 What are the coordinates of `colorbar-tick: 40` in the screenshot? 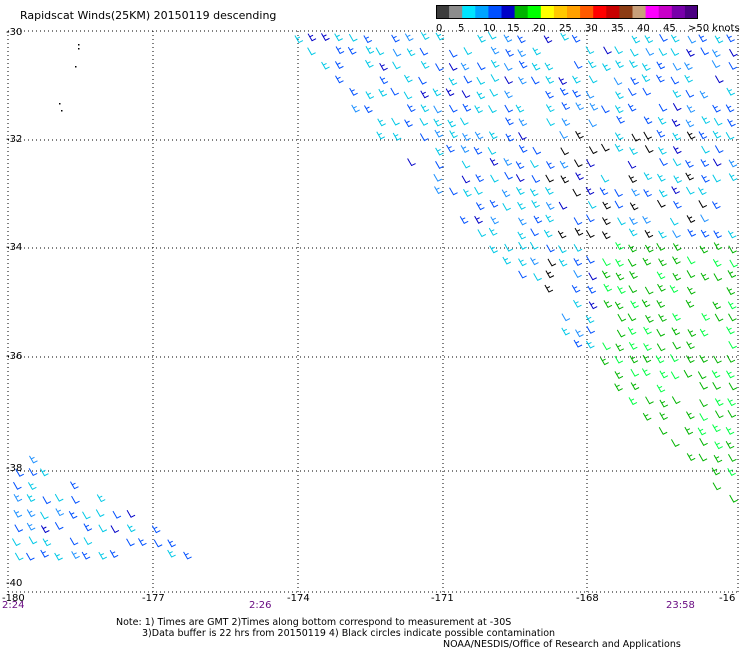 It's located at (643, 28).